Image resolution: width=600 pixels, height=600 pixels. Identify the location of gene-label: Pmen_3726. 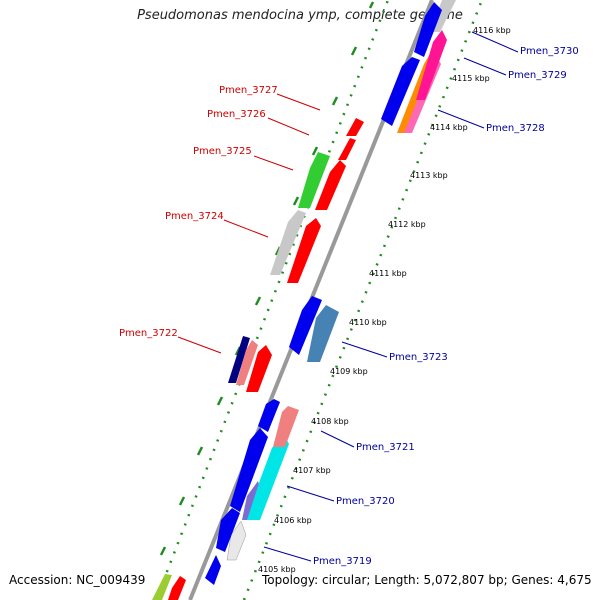
(236, 114).